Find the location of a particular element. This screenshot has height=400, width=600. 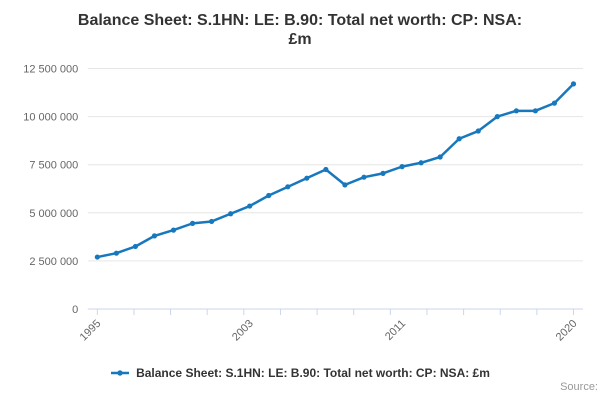

data-point-2004 is located at coordinates (269, 195).